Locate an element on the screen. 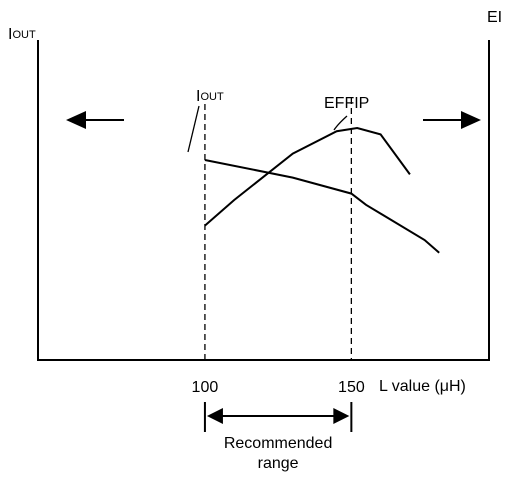 This screenshot has height=479, width=509. y-right-label: EI is located at coordinates (494, 17).